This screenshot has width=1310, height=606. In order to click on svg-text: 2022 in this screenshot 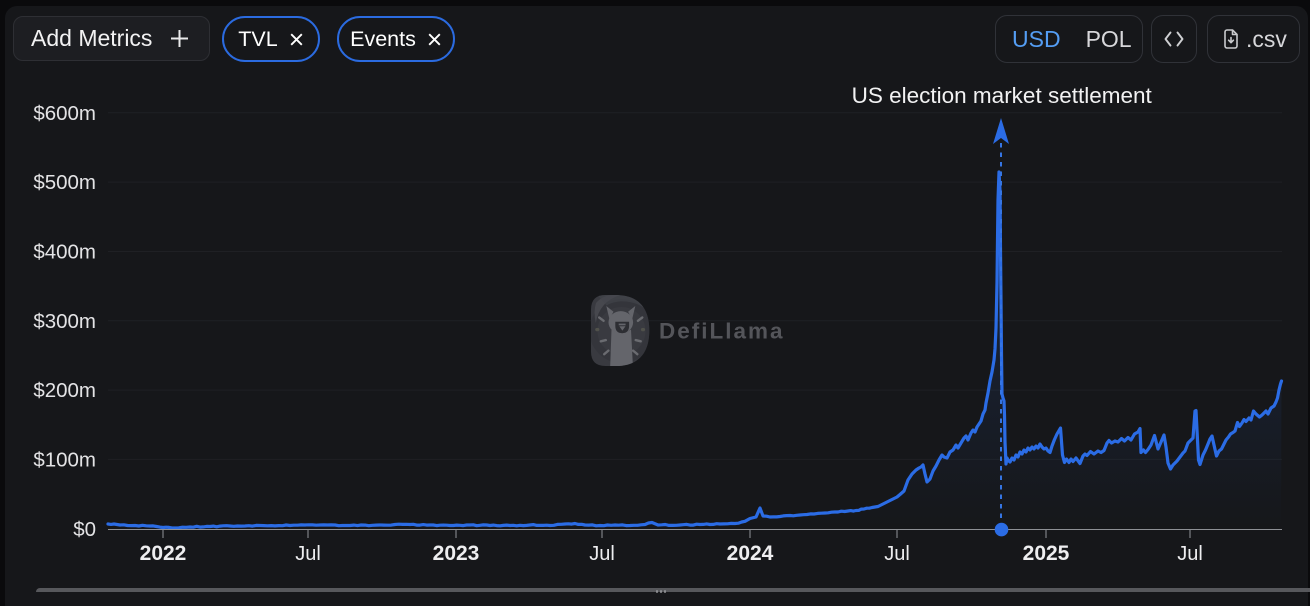, I will do `click(163, 553)`.